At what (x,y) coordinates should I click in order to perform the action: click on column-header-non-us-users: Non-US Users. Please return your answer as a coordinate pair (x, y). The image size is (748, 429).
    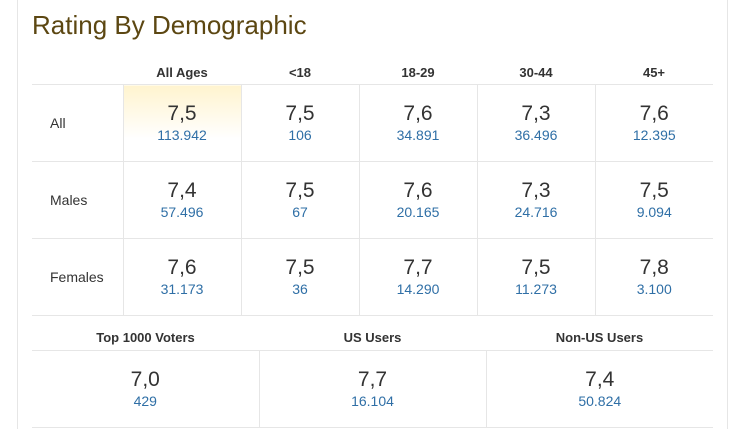
    Looking at the image, I should click on (599, 337).